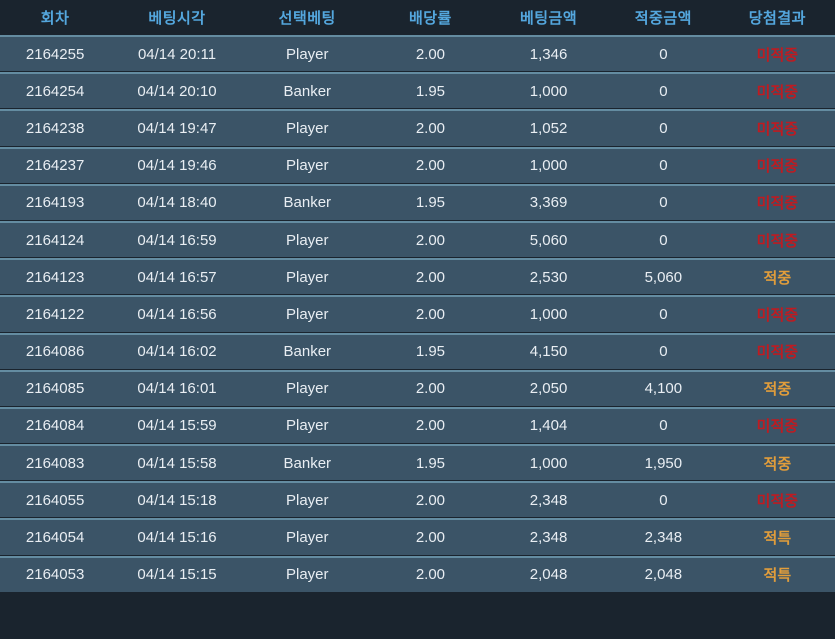 The width and height of the screenshot is (835, 639). What do you see at coordinates (55, 91) in the screenshot?
I see `cell-round: 2164254` at bounding box center [55, 91].